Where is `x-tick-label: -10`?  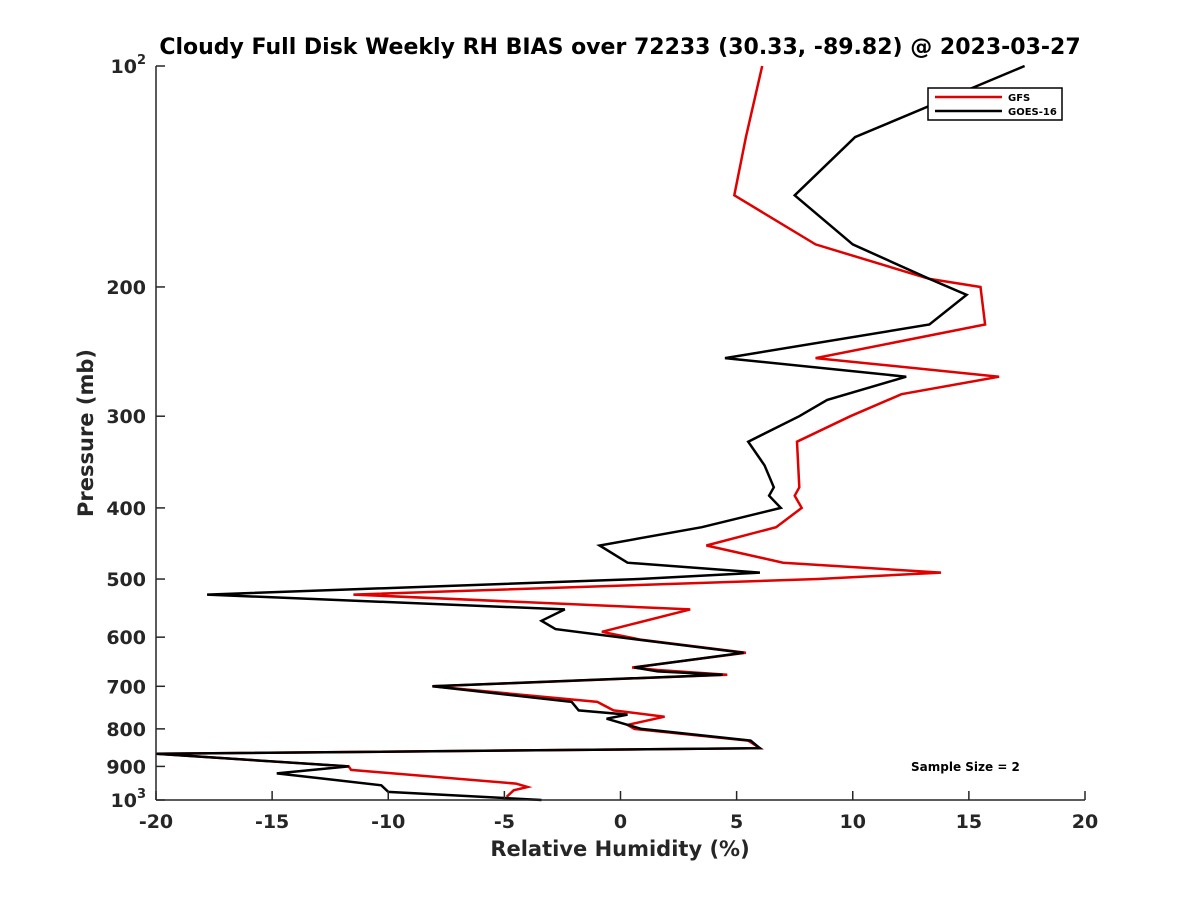
x-tick-label: -10 is located at coordinates (388, 822).